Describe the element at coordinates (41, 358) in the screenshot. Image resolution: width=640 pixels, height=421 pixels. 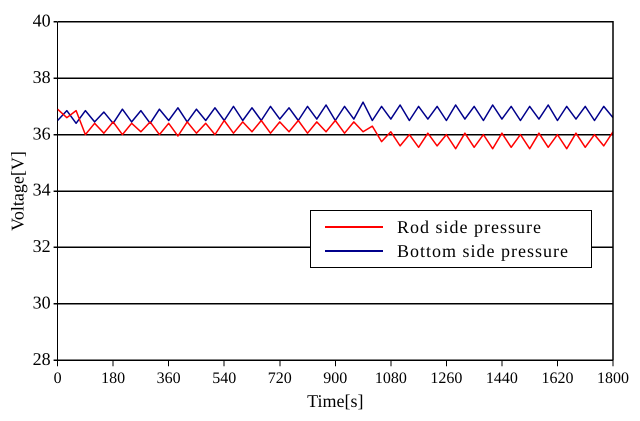
I see `y-tick-label: 28` at that location.